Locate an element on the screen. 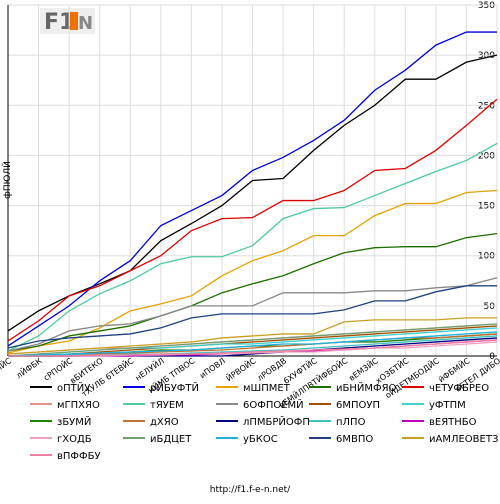 The image size is (500, 504). legend-label: тЯУЕМ is located at coordinates (167, 405).